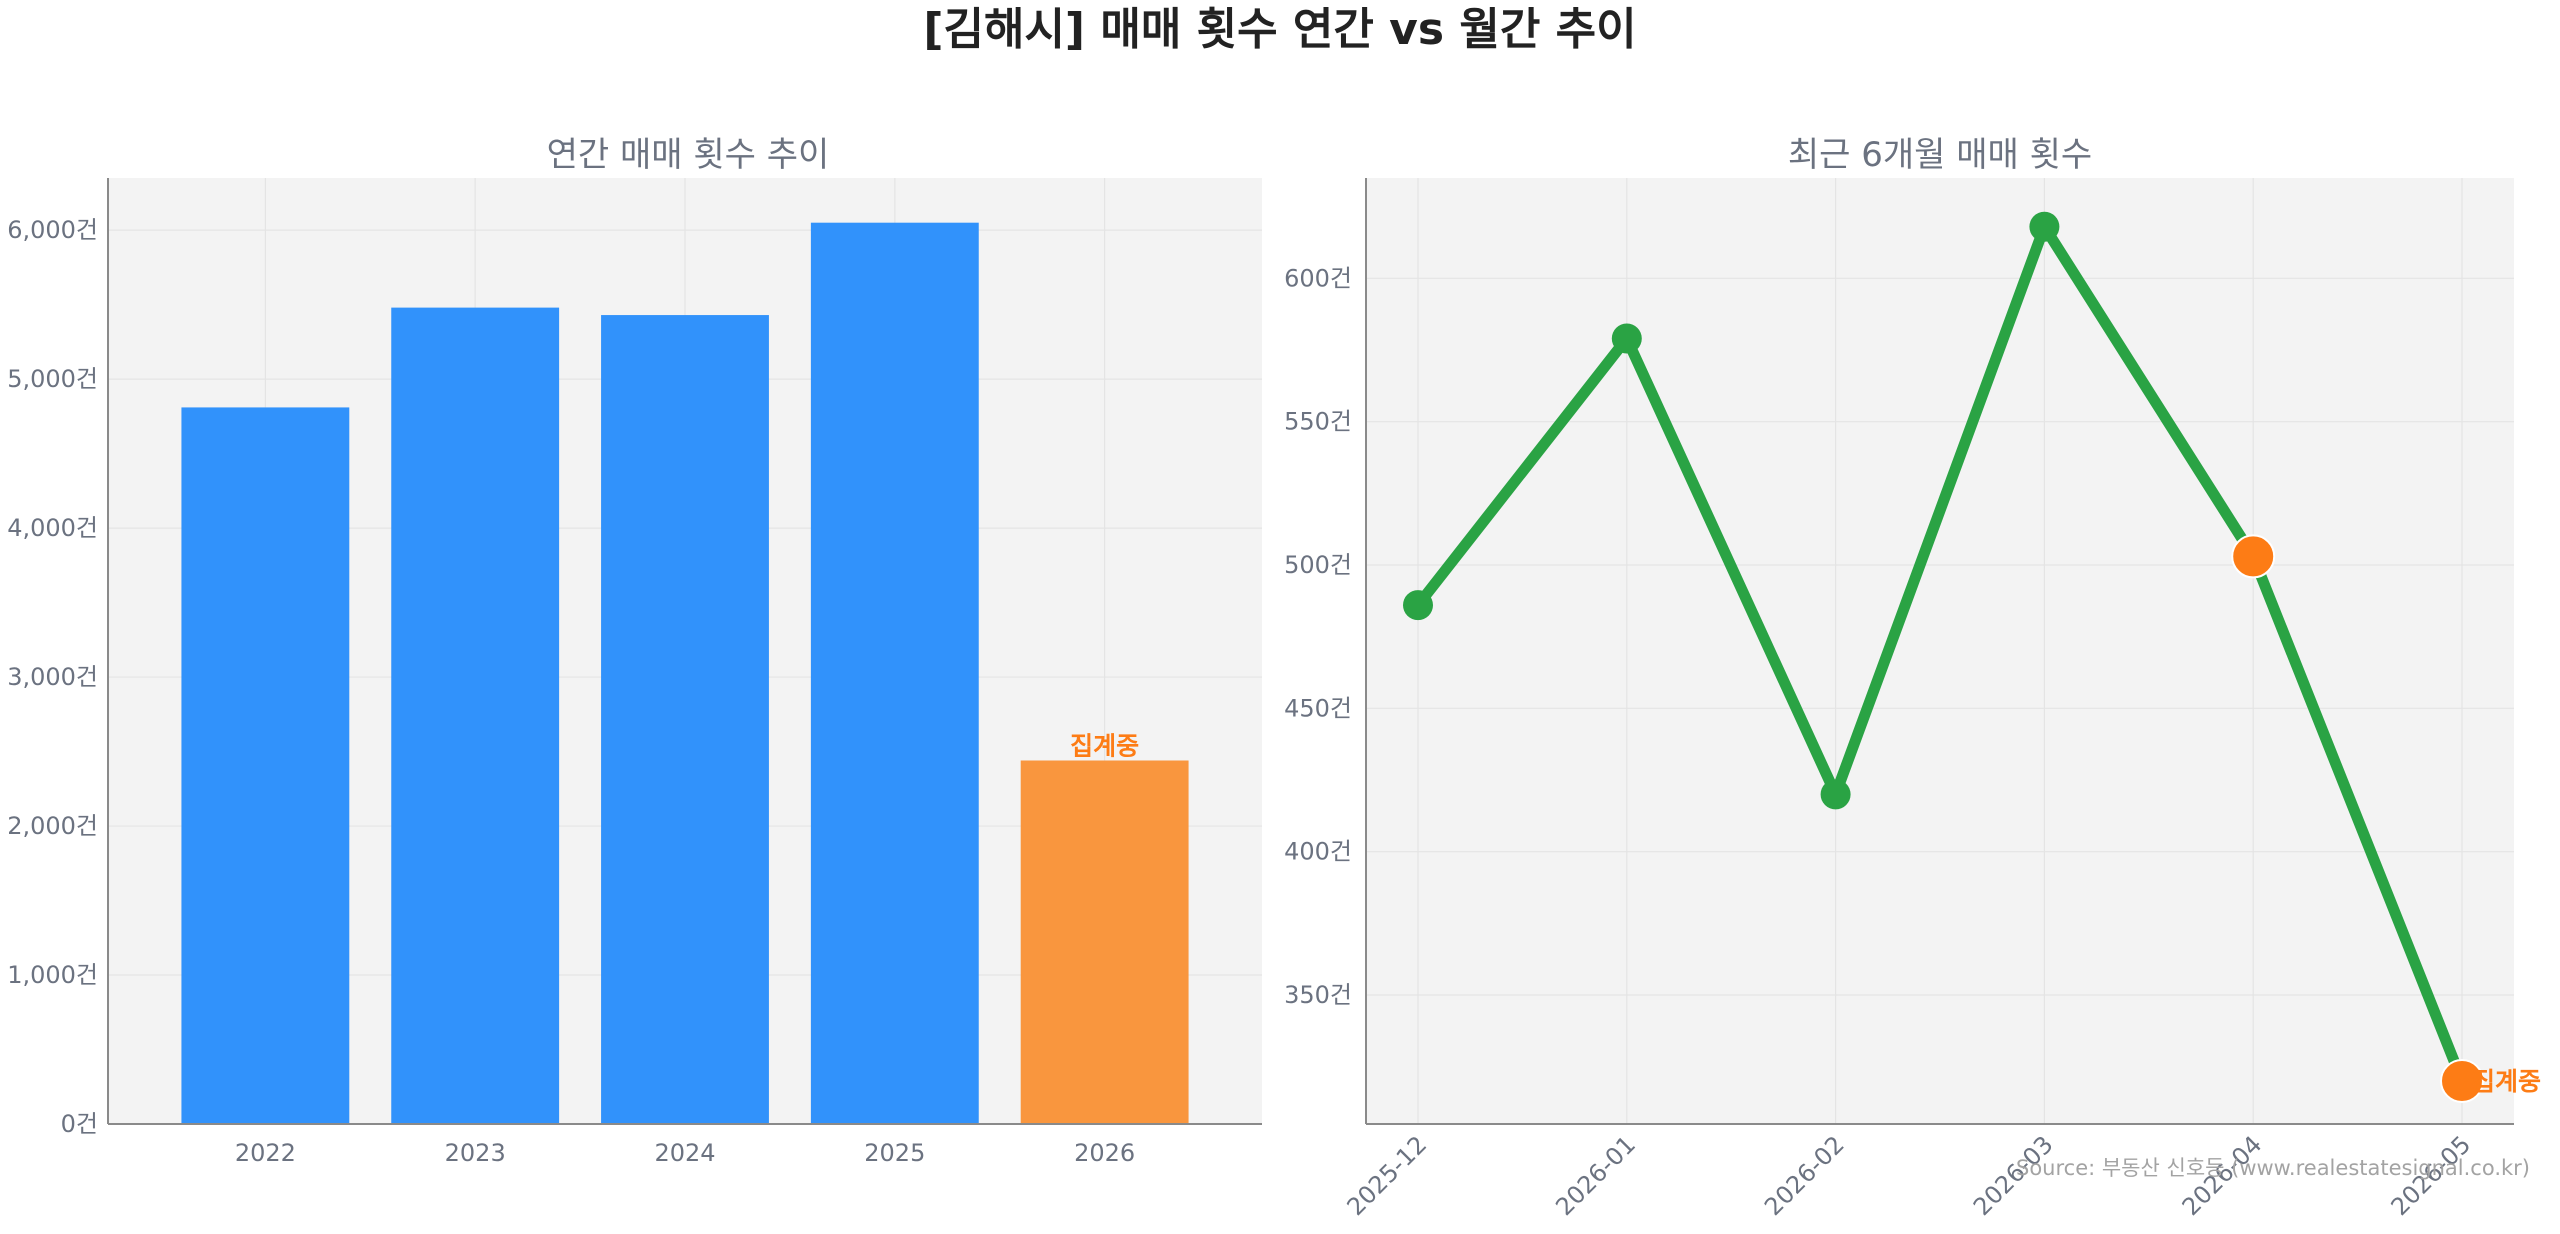  What do you see at coordinates (1318, 708) in the screenshot?
I see `y-tick-label: 450건` at bounding box center [1318, 708].